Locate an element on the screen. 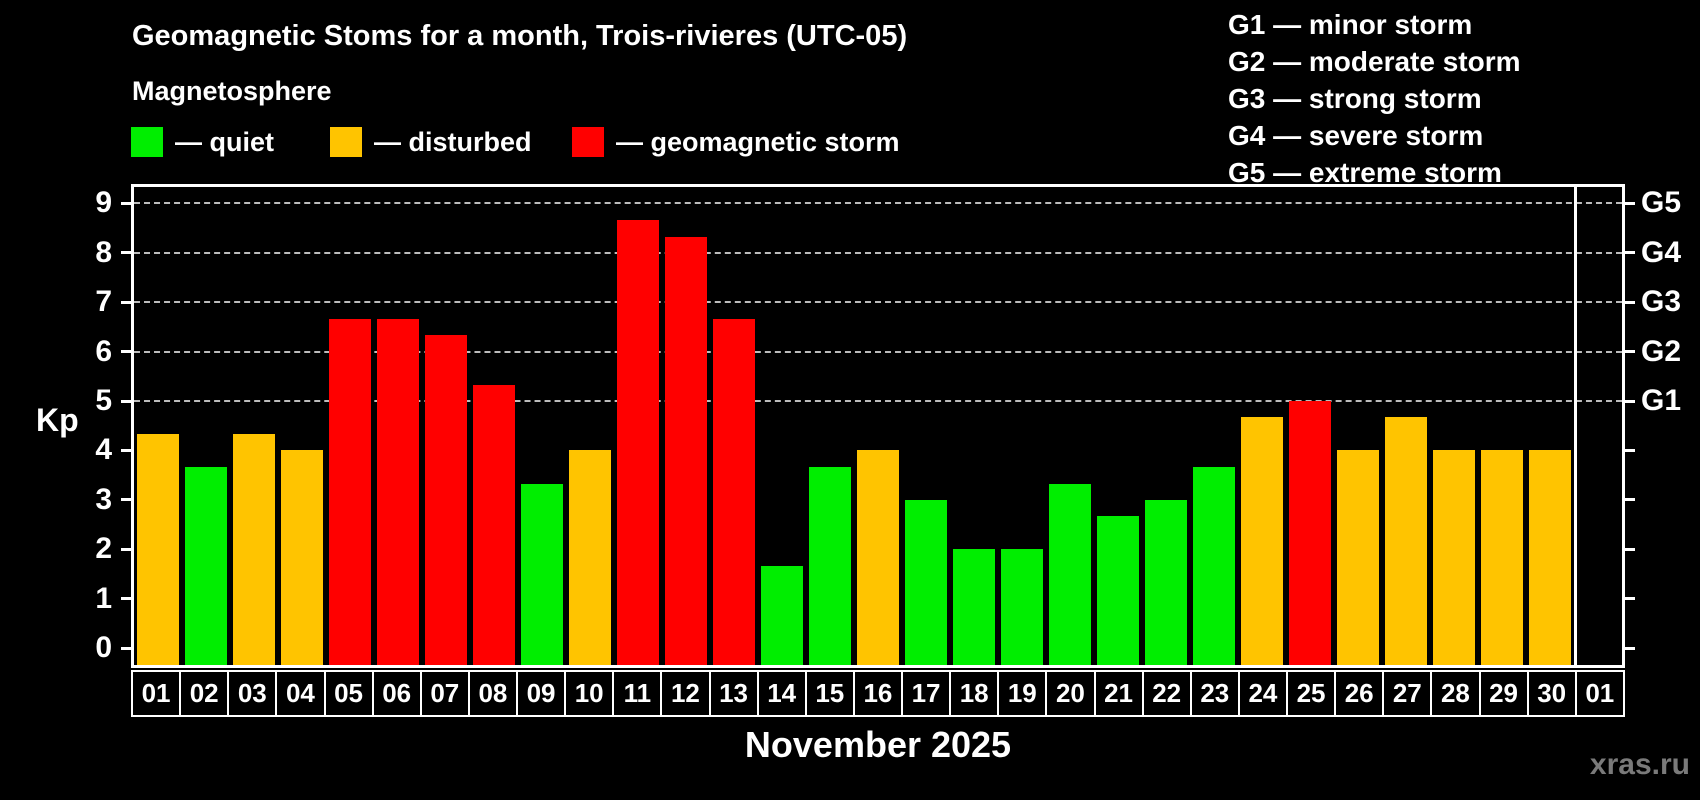  quiet-color-swatch is located at coordinates (147, 142).